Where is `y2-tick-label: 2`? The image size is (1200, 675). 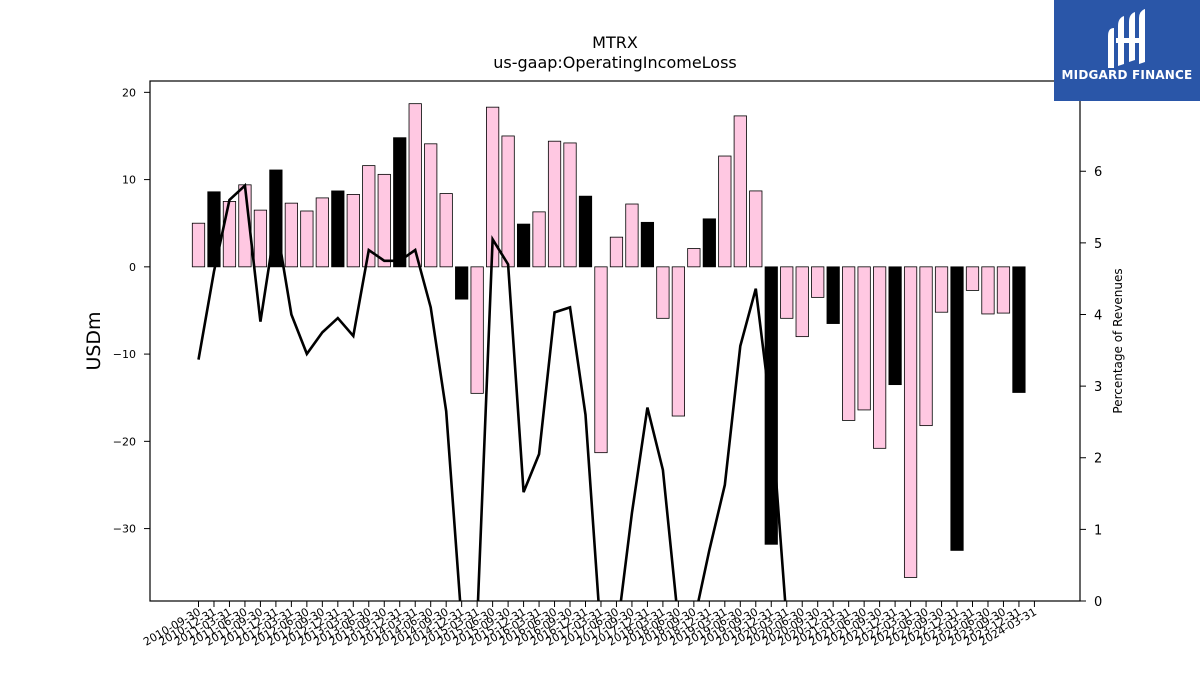 y2-tick-label: 2 is located at coordinates (1098, 459).